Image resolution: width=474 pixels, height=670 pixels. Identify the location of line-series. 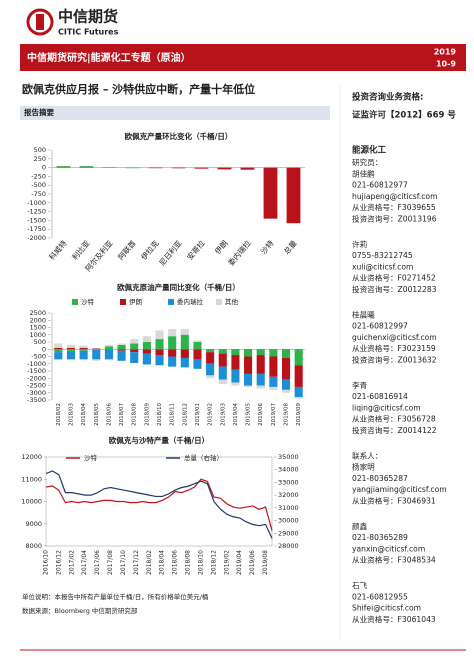
(159, 504).